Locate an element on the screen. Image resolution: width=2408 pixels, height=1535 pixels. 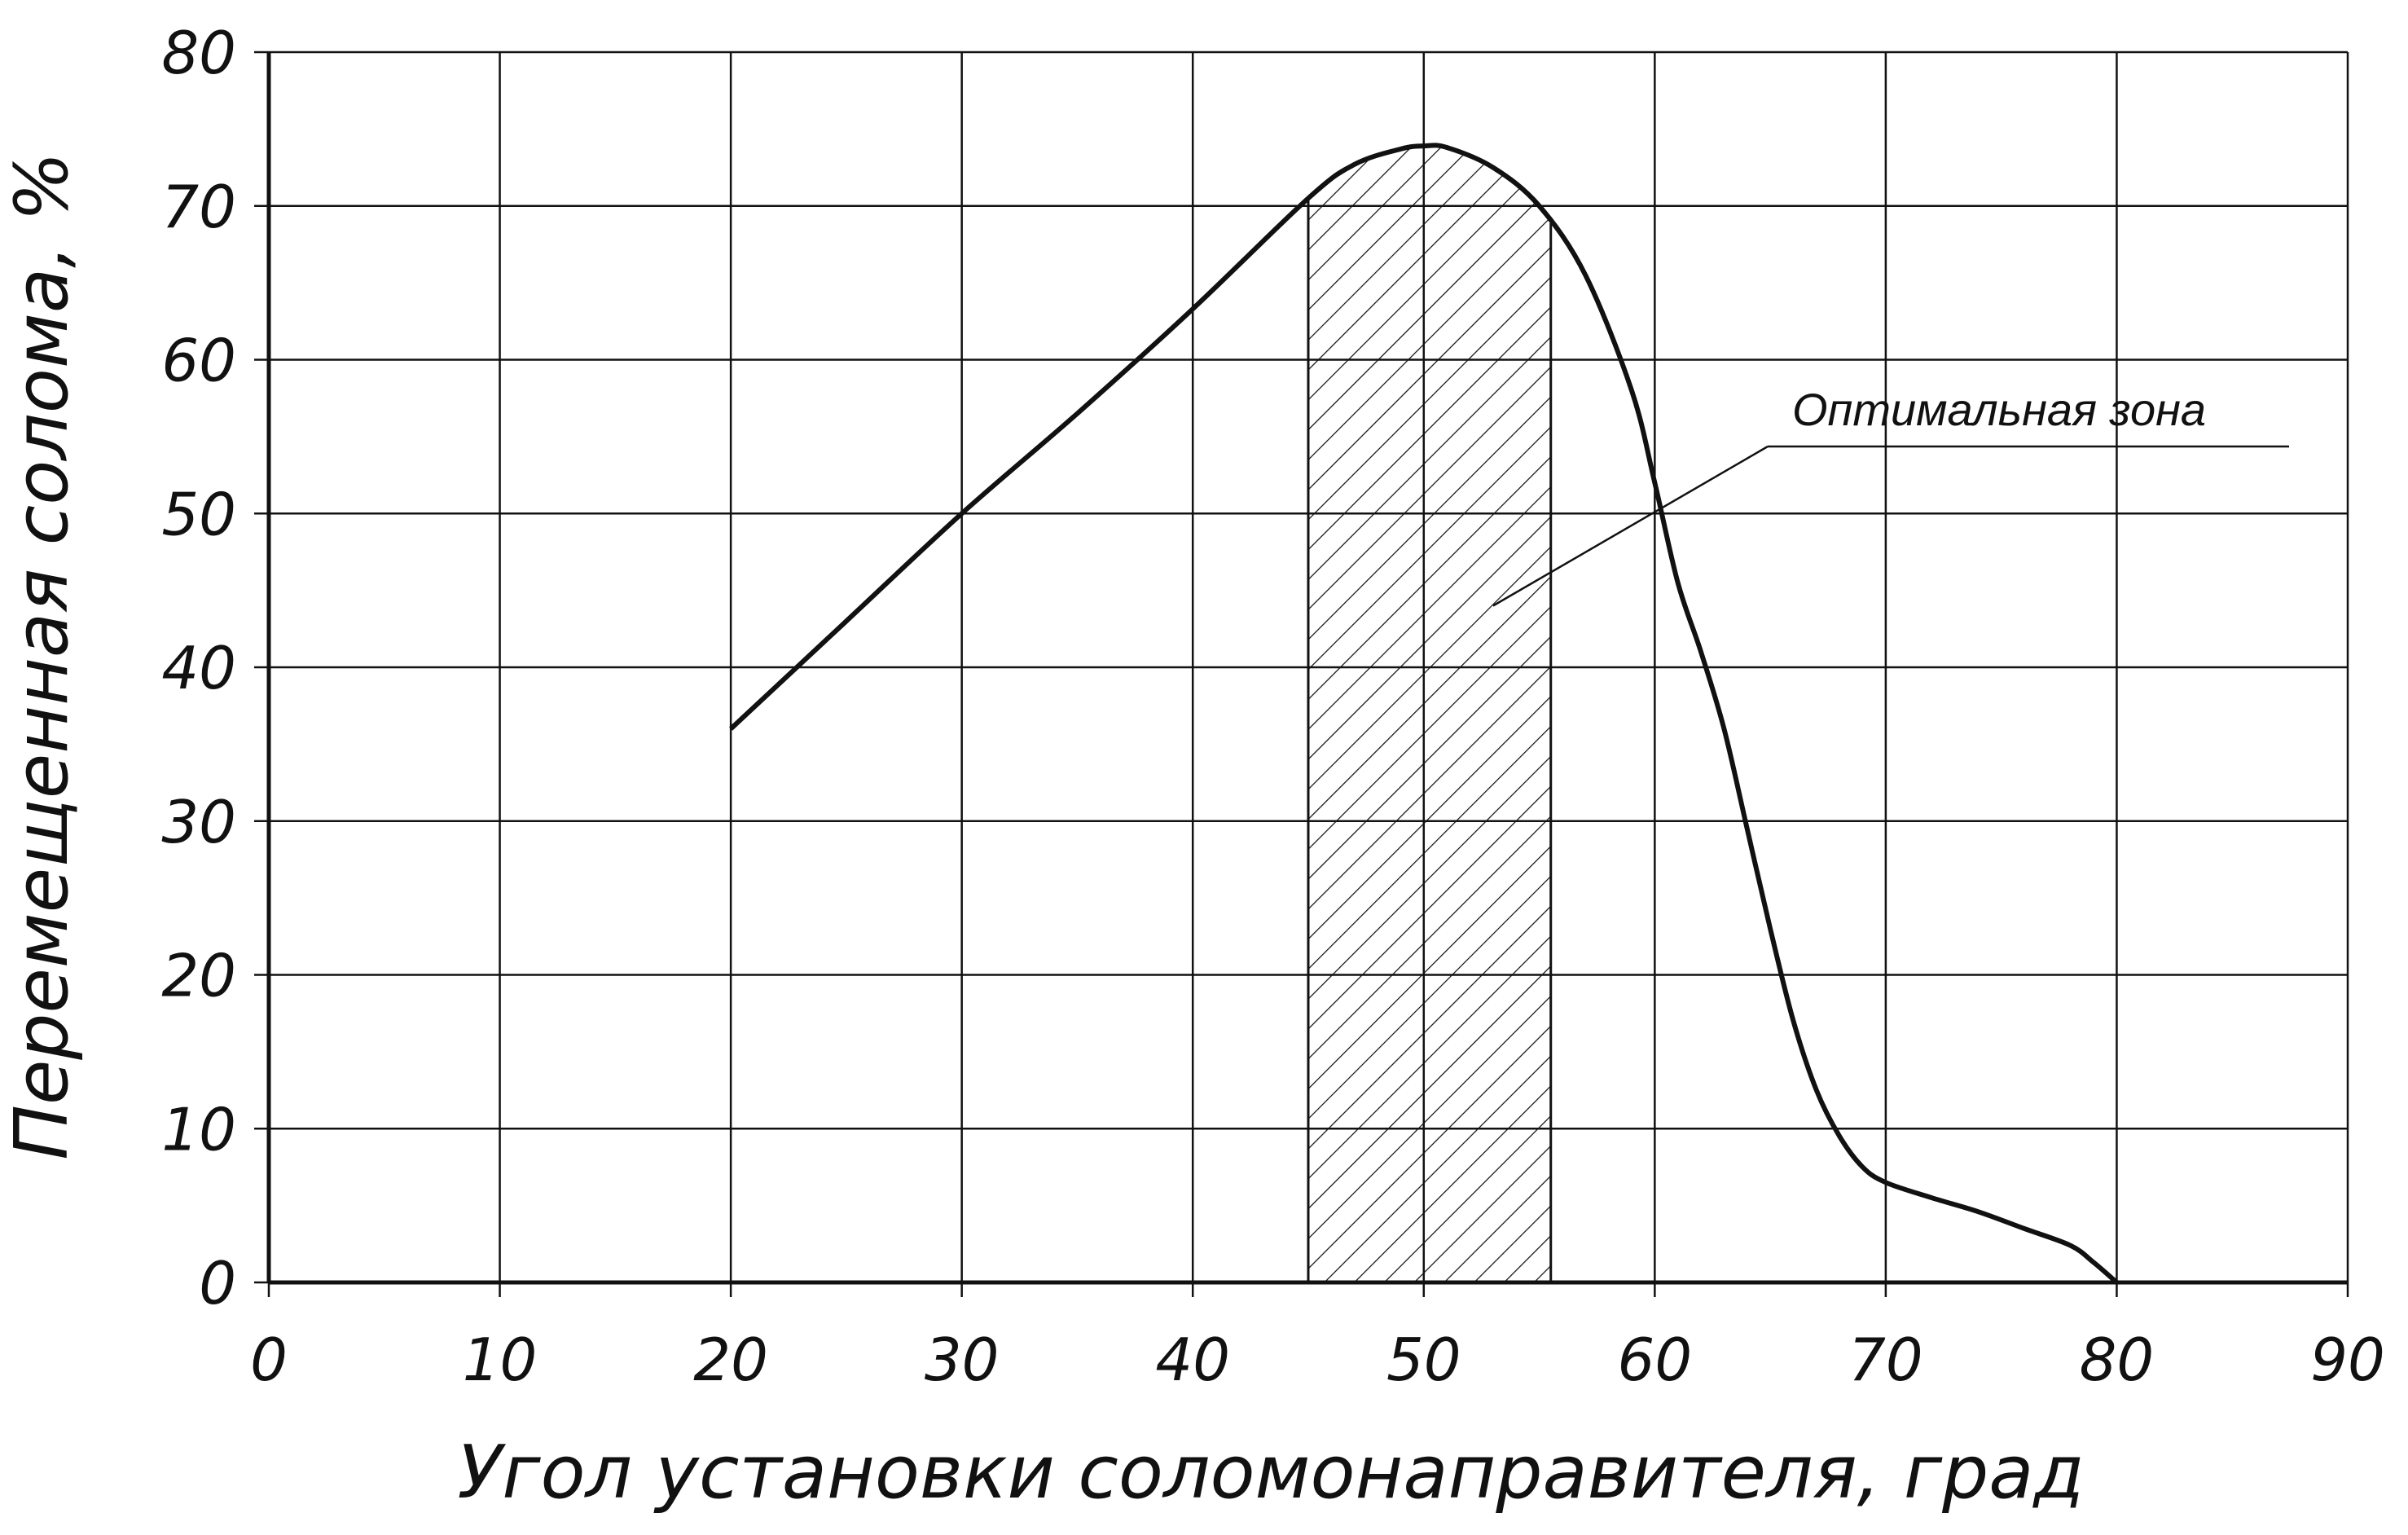
x-axis-title: Угол установки соломонаправителя, град is located at coordinates (1270, 1472).